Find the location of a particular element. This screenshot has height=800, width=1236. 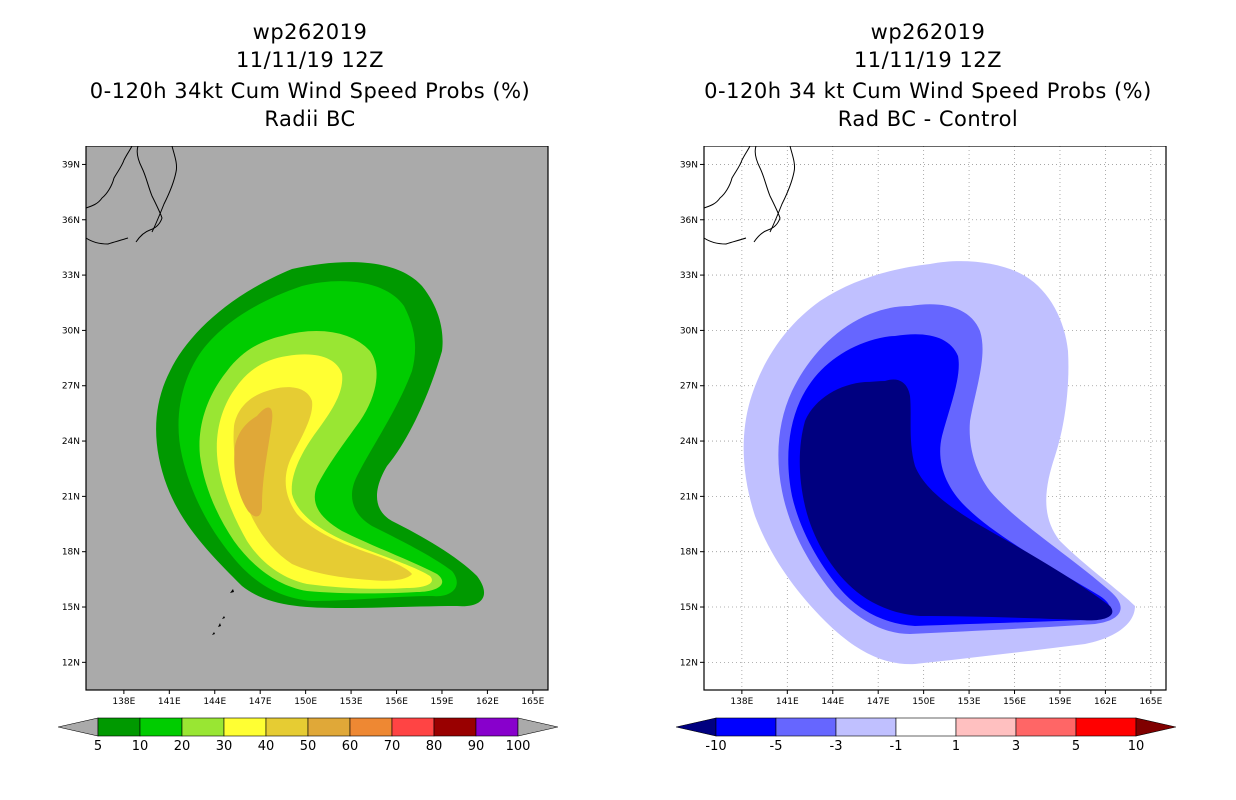

left-y-tick-label: 36N is located at coordinates (71, 221).